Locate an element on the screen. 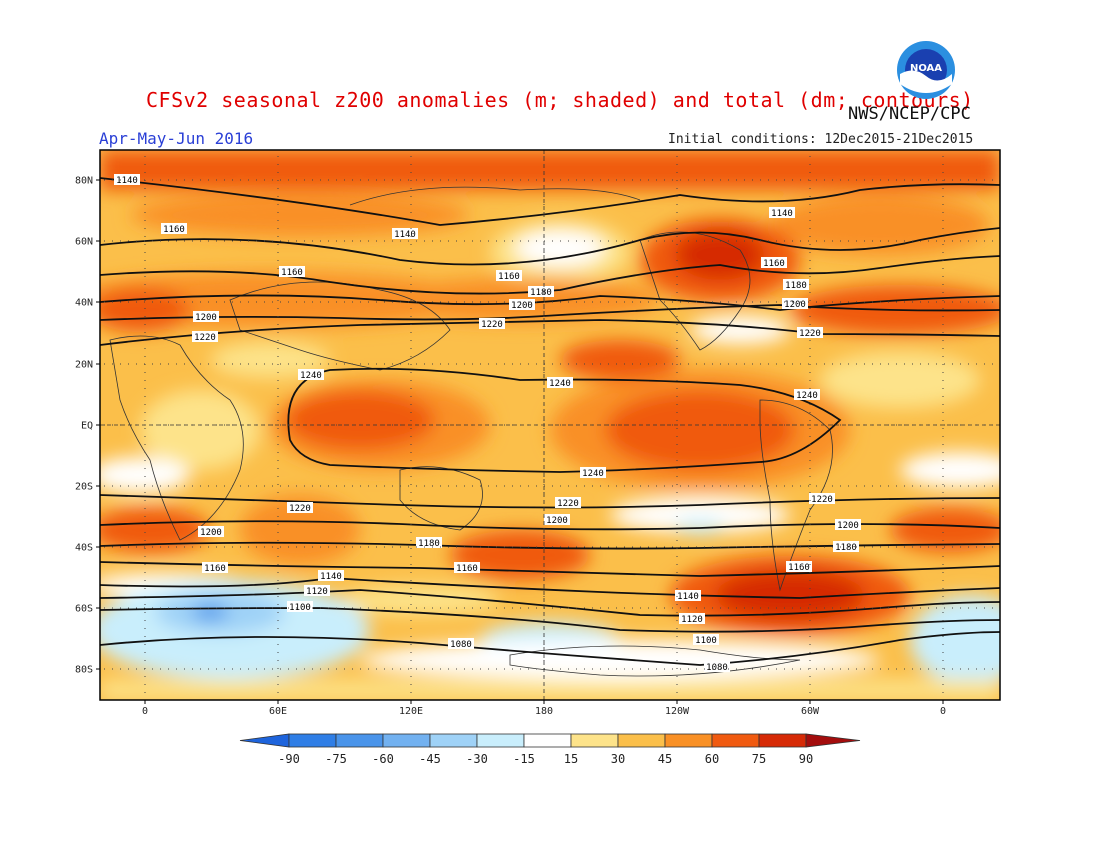 Image resolution: width=1100 pixels, height=850 pixels. initial-conditions: Initial conditions: 12Dec2015-21Dec2015 is located at coordinates (821, 139).